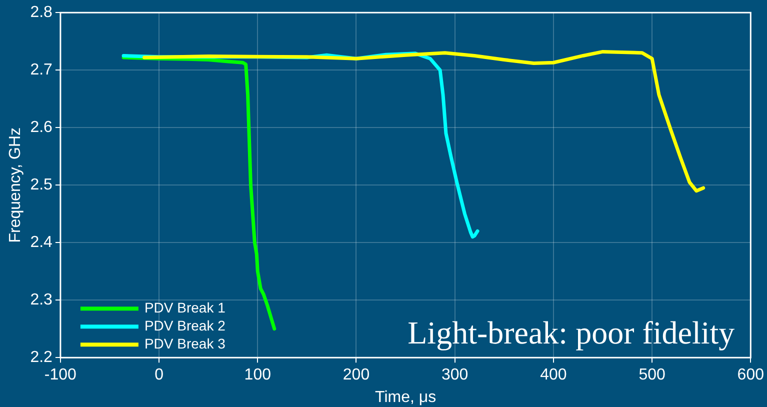 The height and width of the screenshot is (407, 767). Describe the element at coordinates (159, 375) in the screenshot. I see `x-tick-label: 0` at that location.